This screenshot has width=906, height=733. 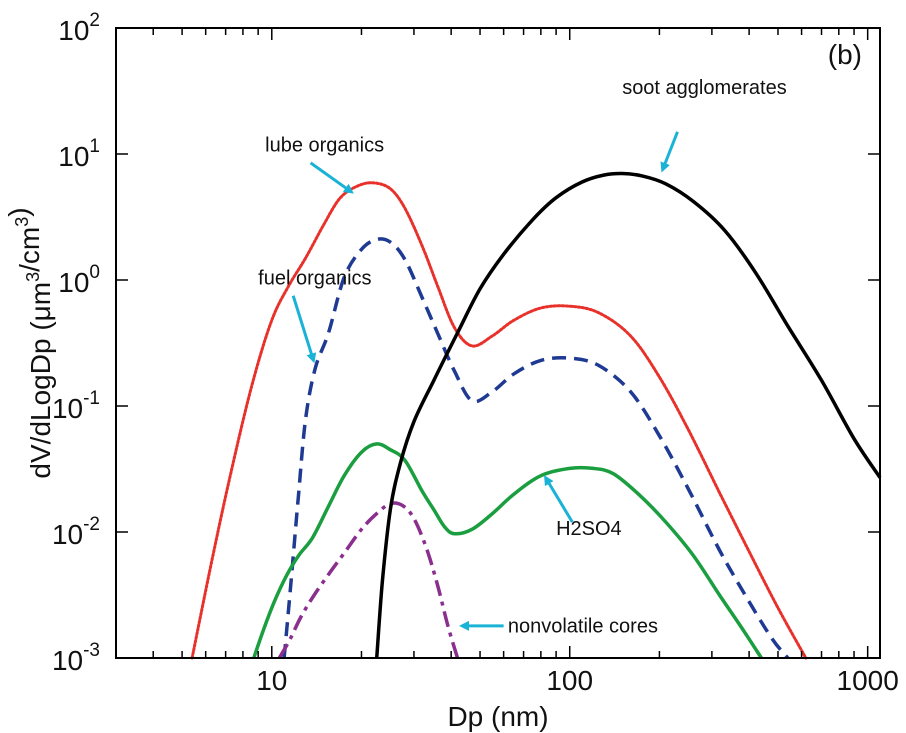 What do you see at coordinates (79, 28) in the screenshot?
I see `y-tick-label: 10²` at bounding box center [79, 28].